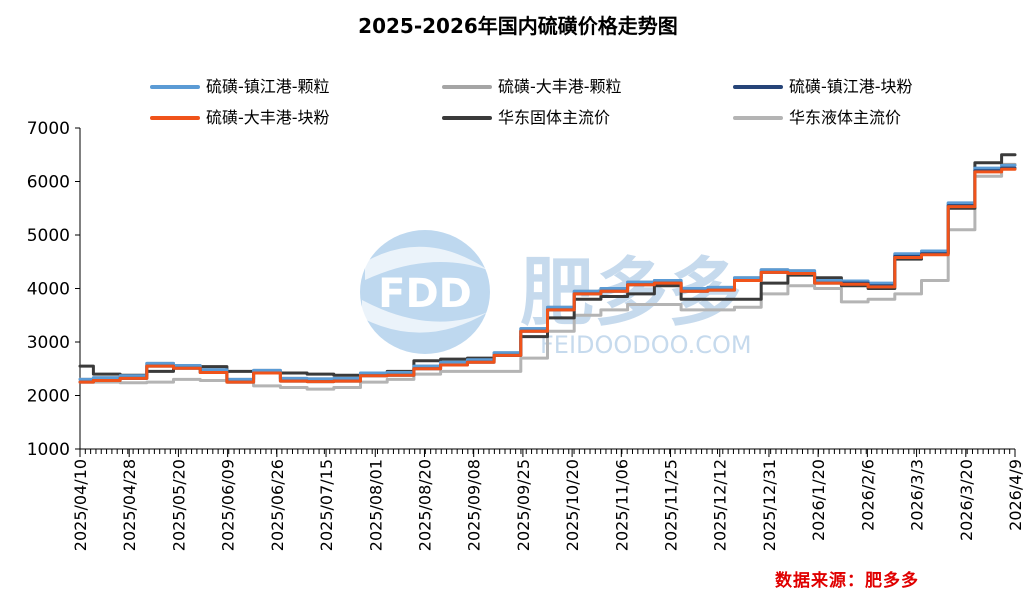  Describe the element at coordinates (556, 294) in the screenshot. I see `watermark: FDD 肥多多 FEIDOODOO.COM` at that location.